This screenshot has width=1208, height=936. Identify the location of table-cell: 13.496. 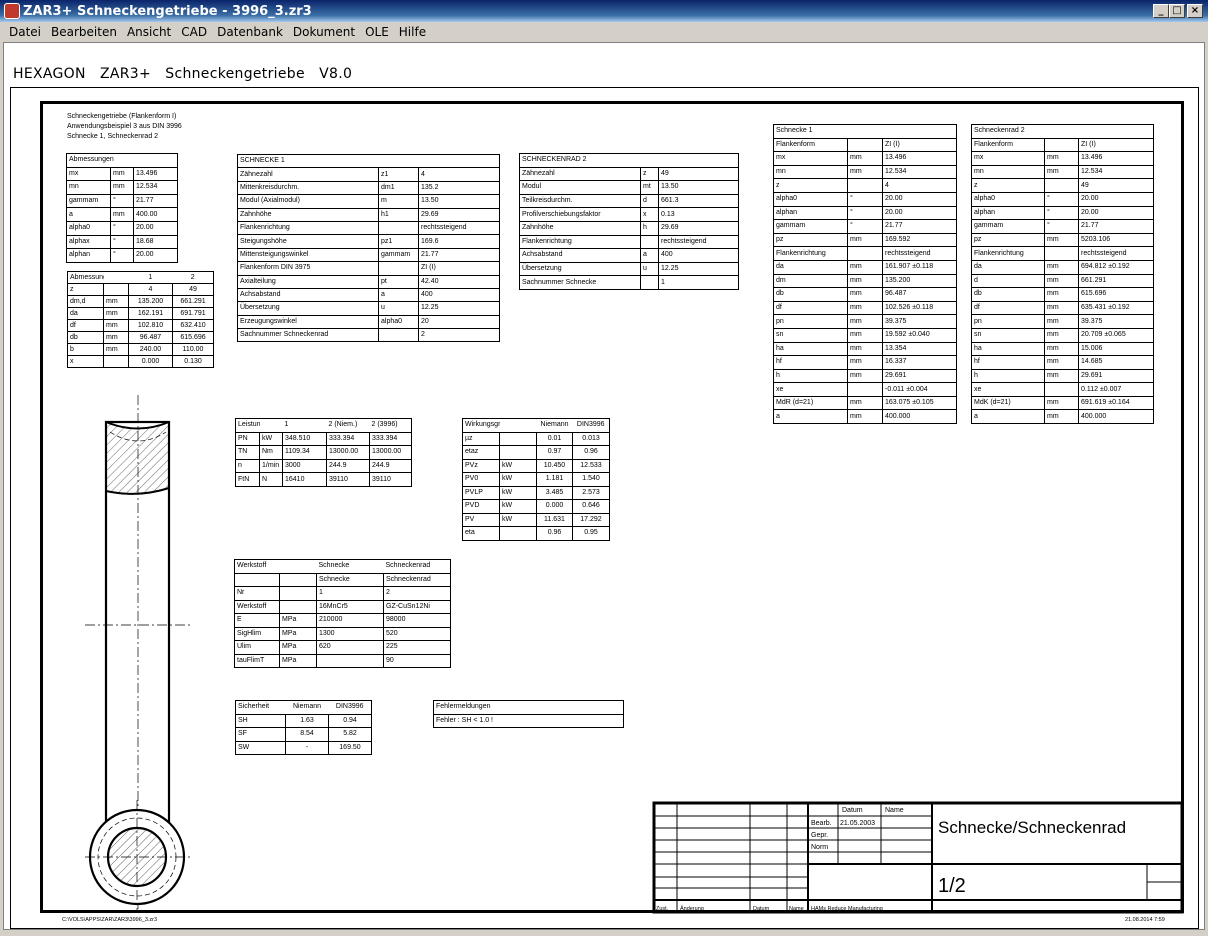
(155, 174).